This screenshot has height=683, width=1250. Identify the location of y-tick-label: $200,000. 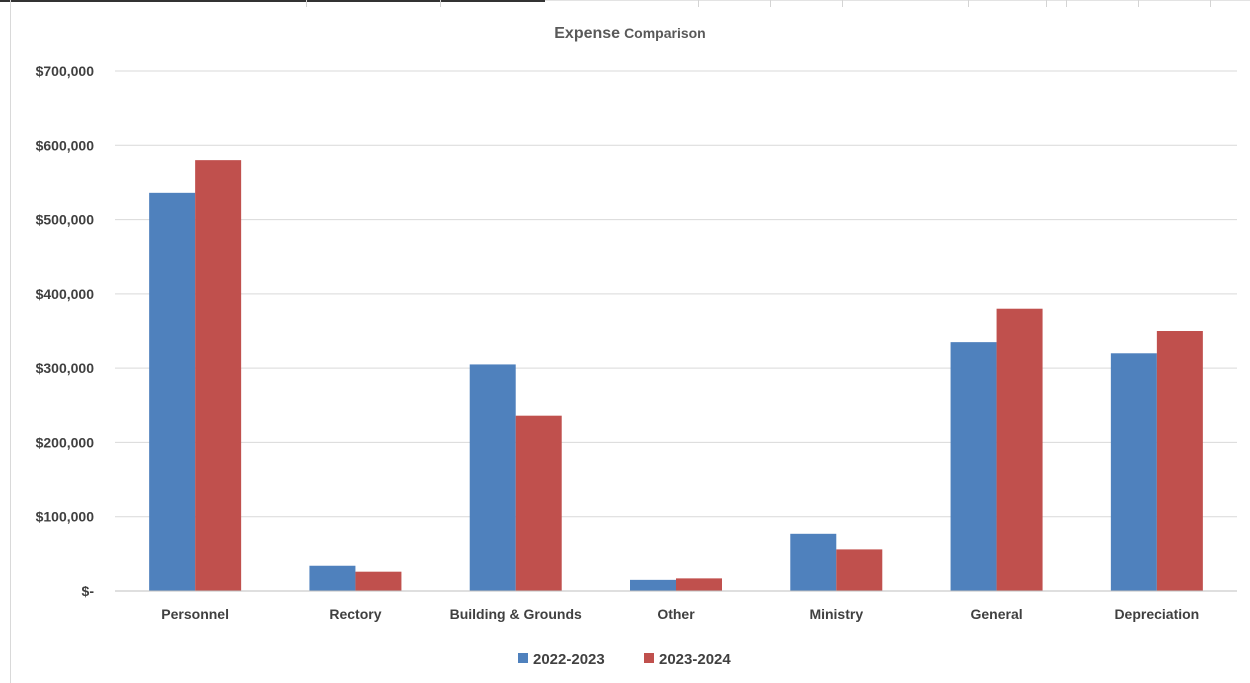
(65, 442).